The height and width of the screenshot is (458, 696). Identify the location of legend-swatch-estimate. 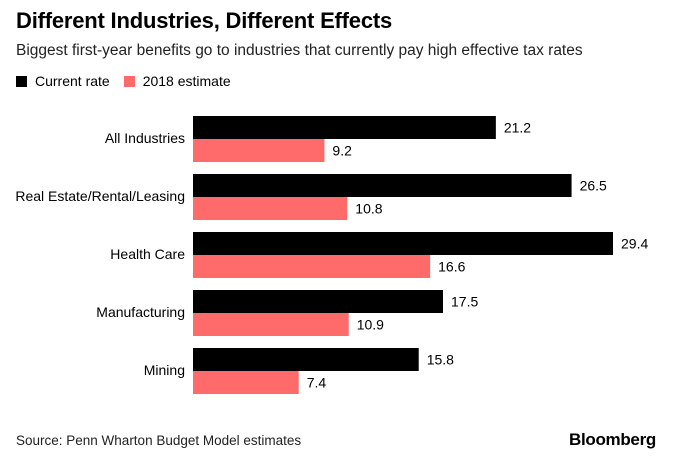
(129, 81).